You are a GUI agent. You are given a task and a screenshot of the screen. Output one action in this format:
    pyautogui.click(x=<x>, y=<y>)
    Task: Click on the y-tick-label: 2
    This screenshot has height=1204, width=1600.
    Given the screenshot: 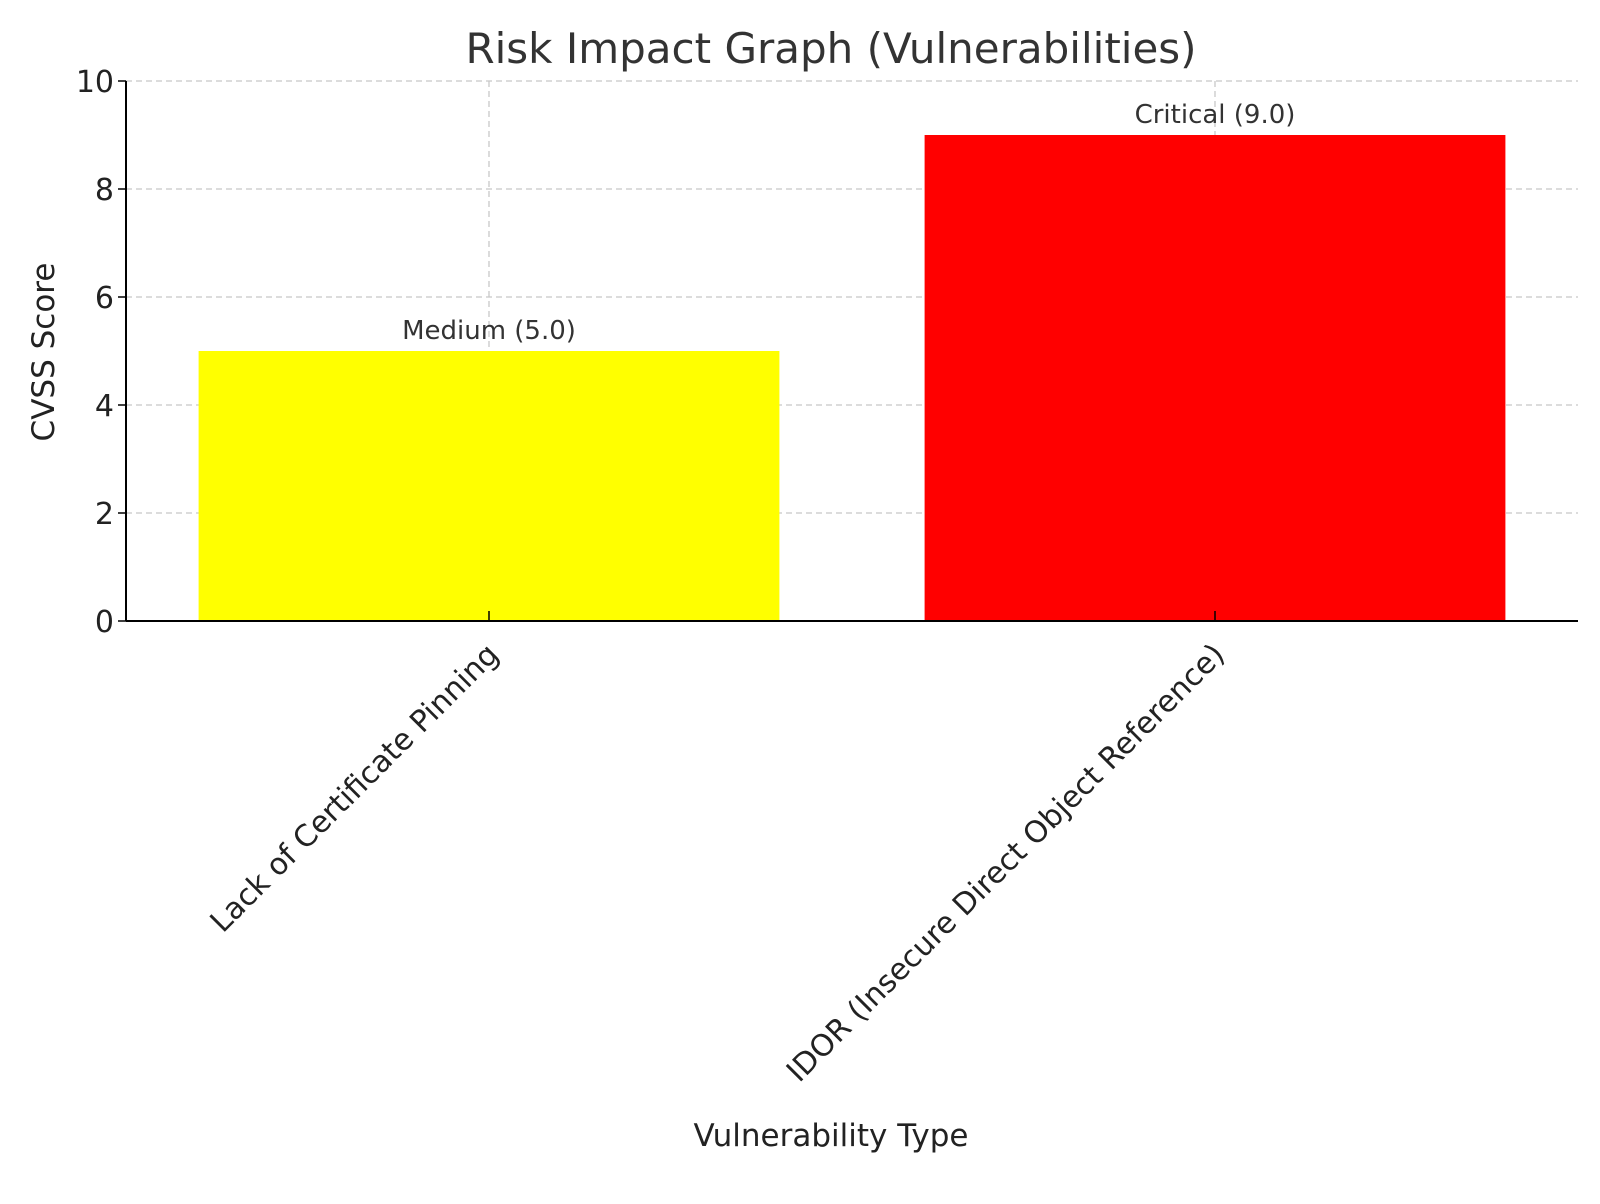 What is the action you would take?
    pyautogui.click(x=104, y=514)
    